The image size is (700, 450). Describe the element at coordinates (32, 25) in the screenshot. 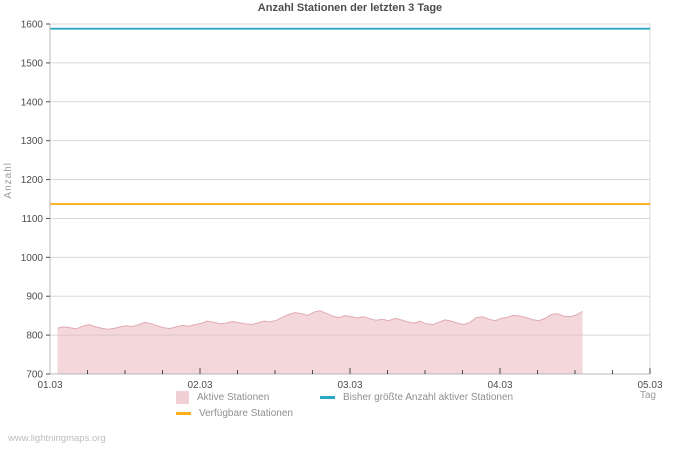

I see `svg-text: 1600` at that location.